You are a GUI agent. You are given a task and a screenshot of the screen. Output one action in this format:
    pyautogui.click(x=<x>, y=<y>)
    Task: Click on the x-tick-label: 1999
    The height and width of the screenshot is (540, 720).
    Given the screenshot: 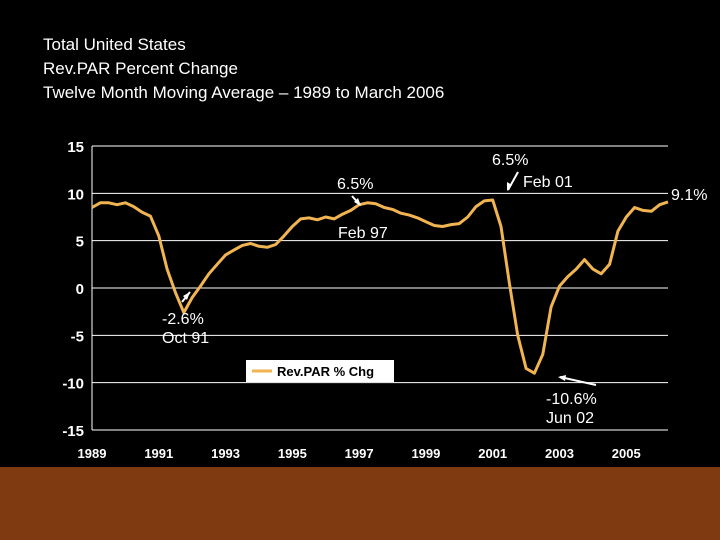 What is the action you would take?
    pyautogui.click(x=425, y=453)
    